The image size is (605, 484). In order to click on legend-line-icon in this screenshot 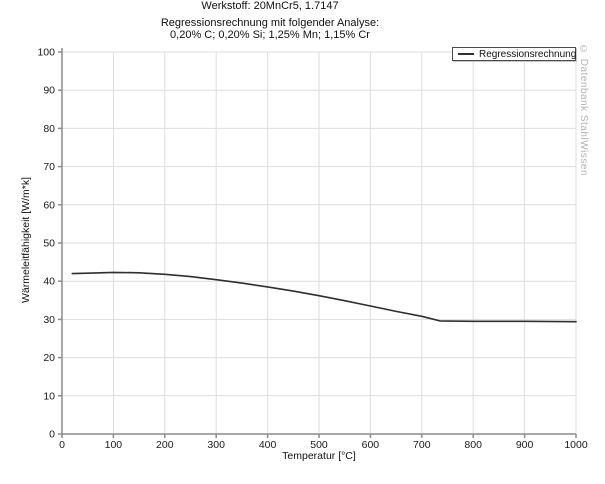, I will do `click(466, 54)`.